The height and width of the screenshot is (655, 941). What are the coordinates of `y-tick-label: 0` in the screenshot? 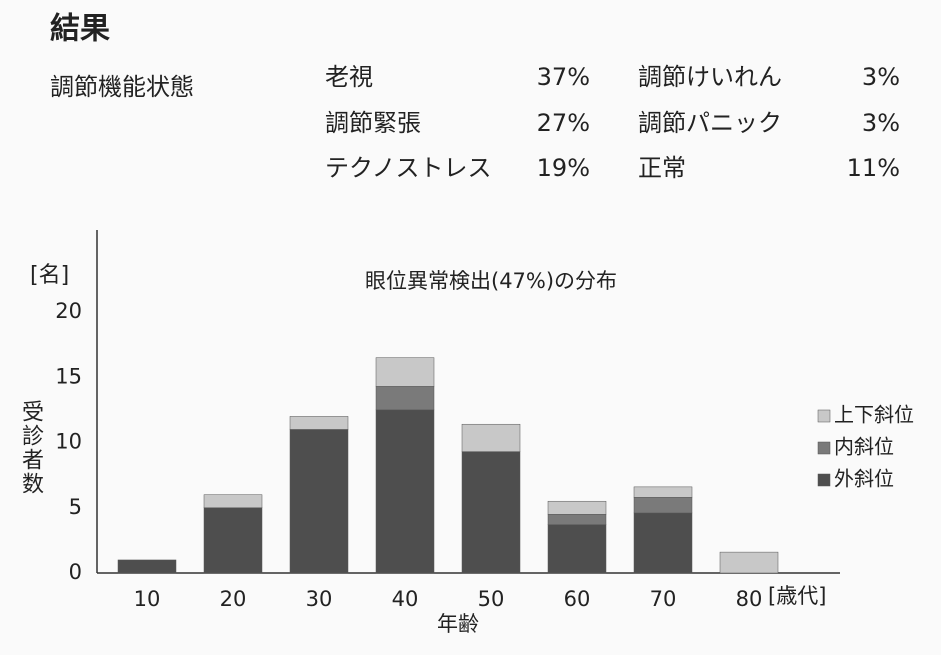 It's located at (75, 572).